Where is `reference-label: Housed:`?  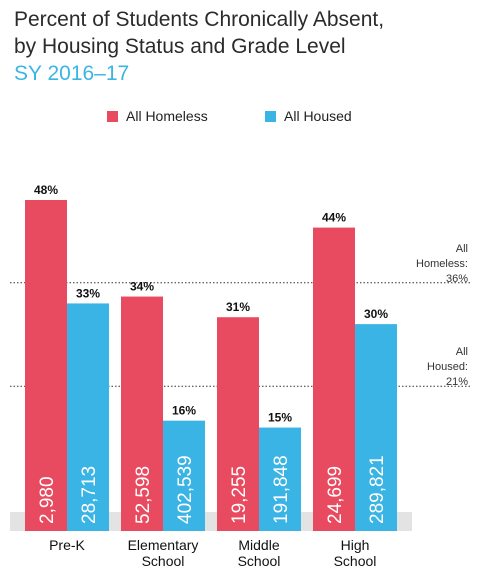
reference-label: Housed: is located at coordinates (447, 367).